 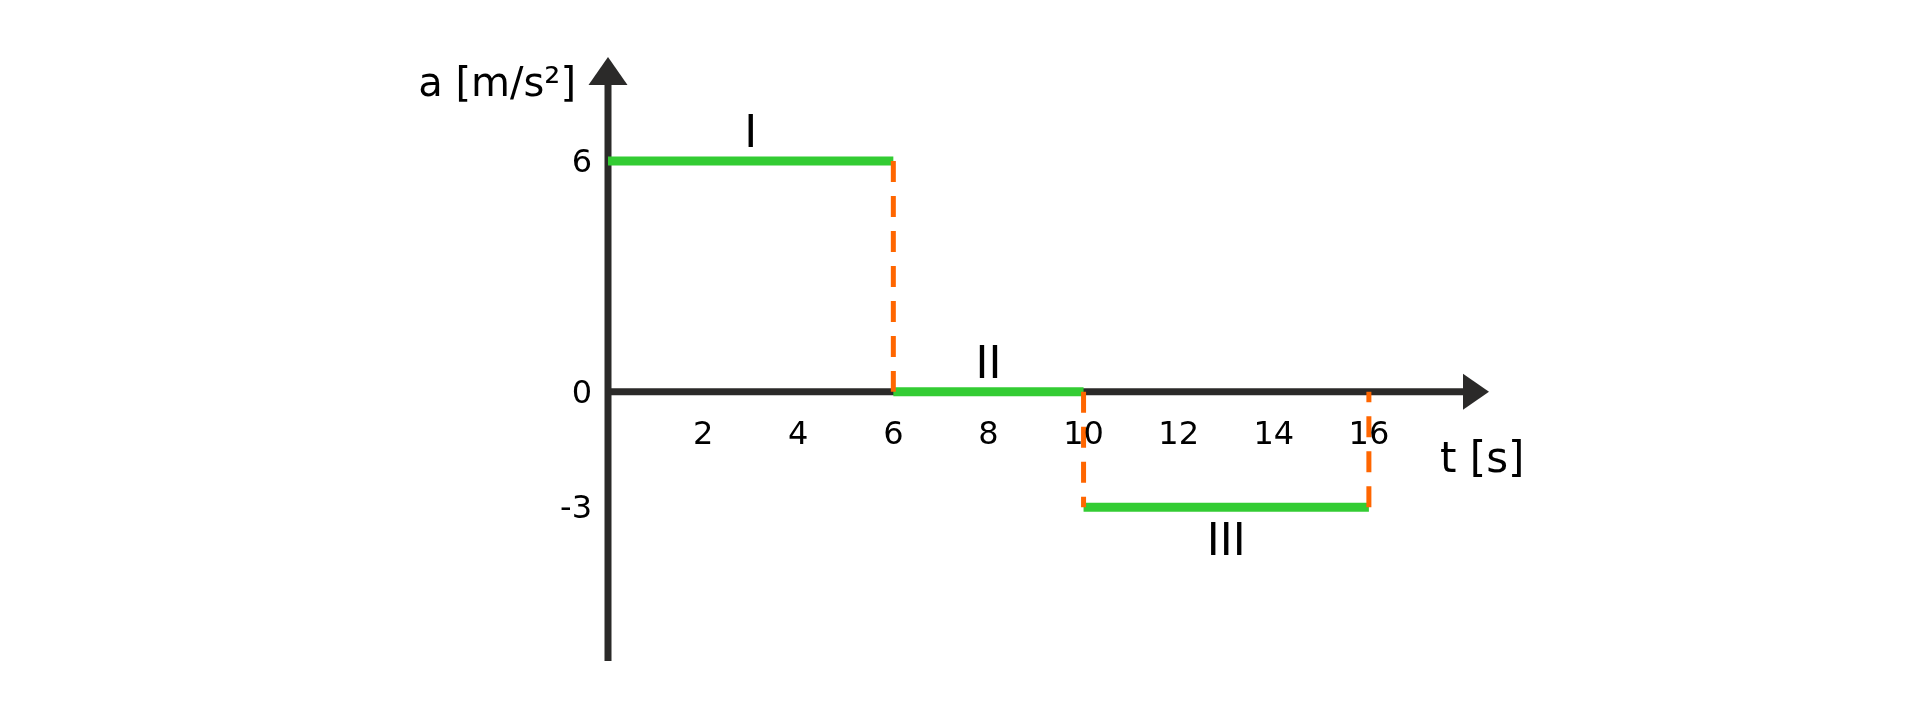 I want to click on x-tick-label: 2, so click(x=703, y=432).